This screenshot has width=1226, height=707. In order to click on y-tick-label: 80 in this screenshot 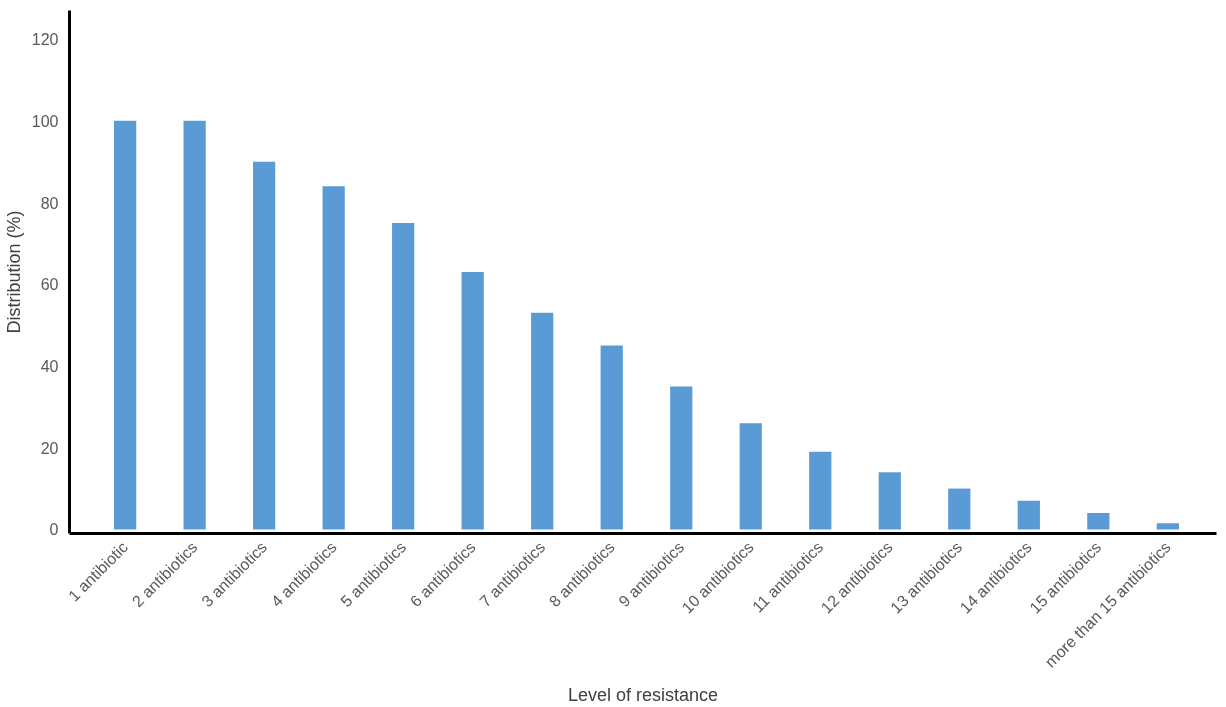, I will do `click(49, 203)`.